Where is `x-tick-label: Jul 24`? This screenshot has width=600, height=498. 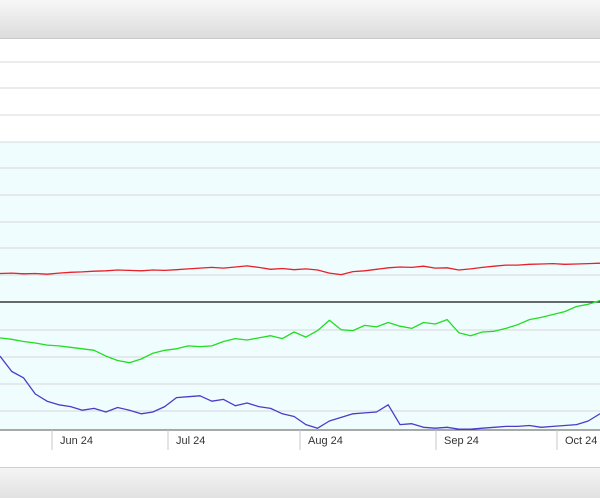
x-tick-label: Jul 24 is located at coordinates (190, 441).